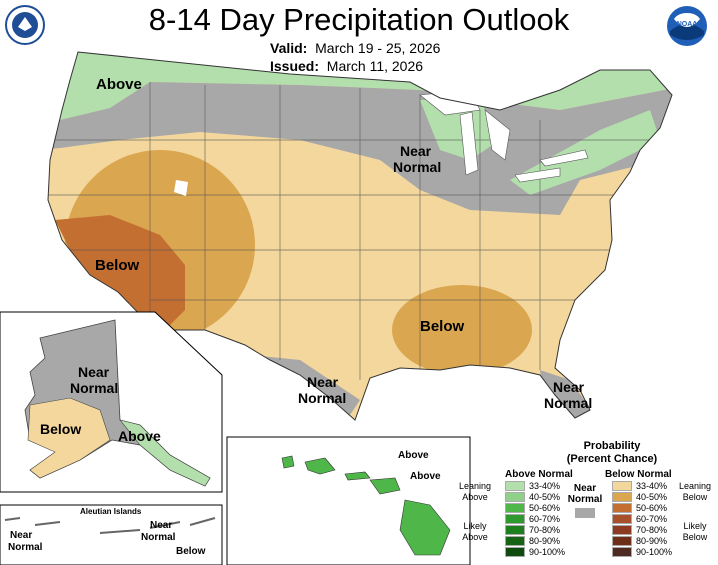  I want to click on legend-leaning-below: Leaning Below, so click(695, 492).